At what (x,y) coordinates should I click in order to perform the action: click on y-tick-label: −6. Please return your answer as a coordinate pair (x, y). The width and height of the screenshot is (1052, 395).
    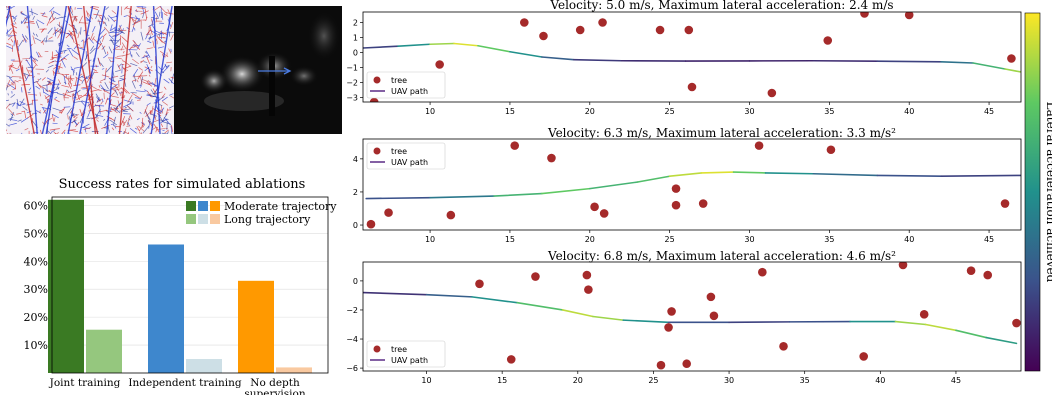
    Looking at the image, I should click on (352, 368).